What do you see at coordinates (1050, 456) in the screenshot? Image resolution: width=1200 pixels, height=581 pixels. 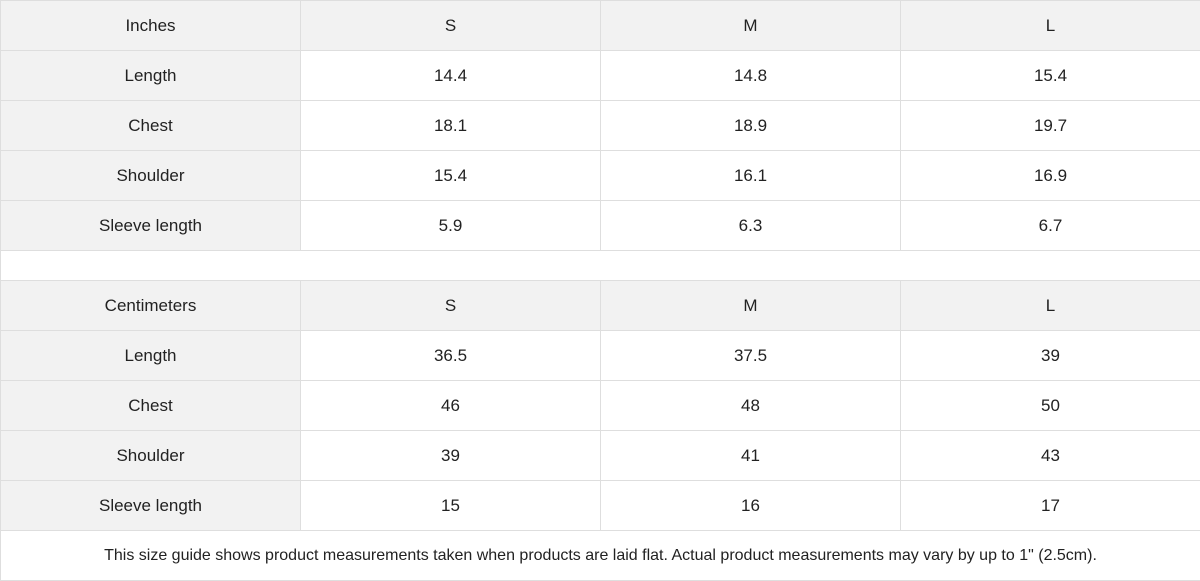 I see `measurement-value: 43` at bounding box center [1050, 456].